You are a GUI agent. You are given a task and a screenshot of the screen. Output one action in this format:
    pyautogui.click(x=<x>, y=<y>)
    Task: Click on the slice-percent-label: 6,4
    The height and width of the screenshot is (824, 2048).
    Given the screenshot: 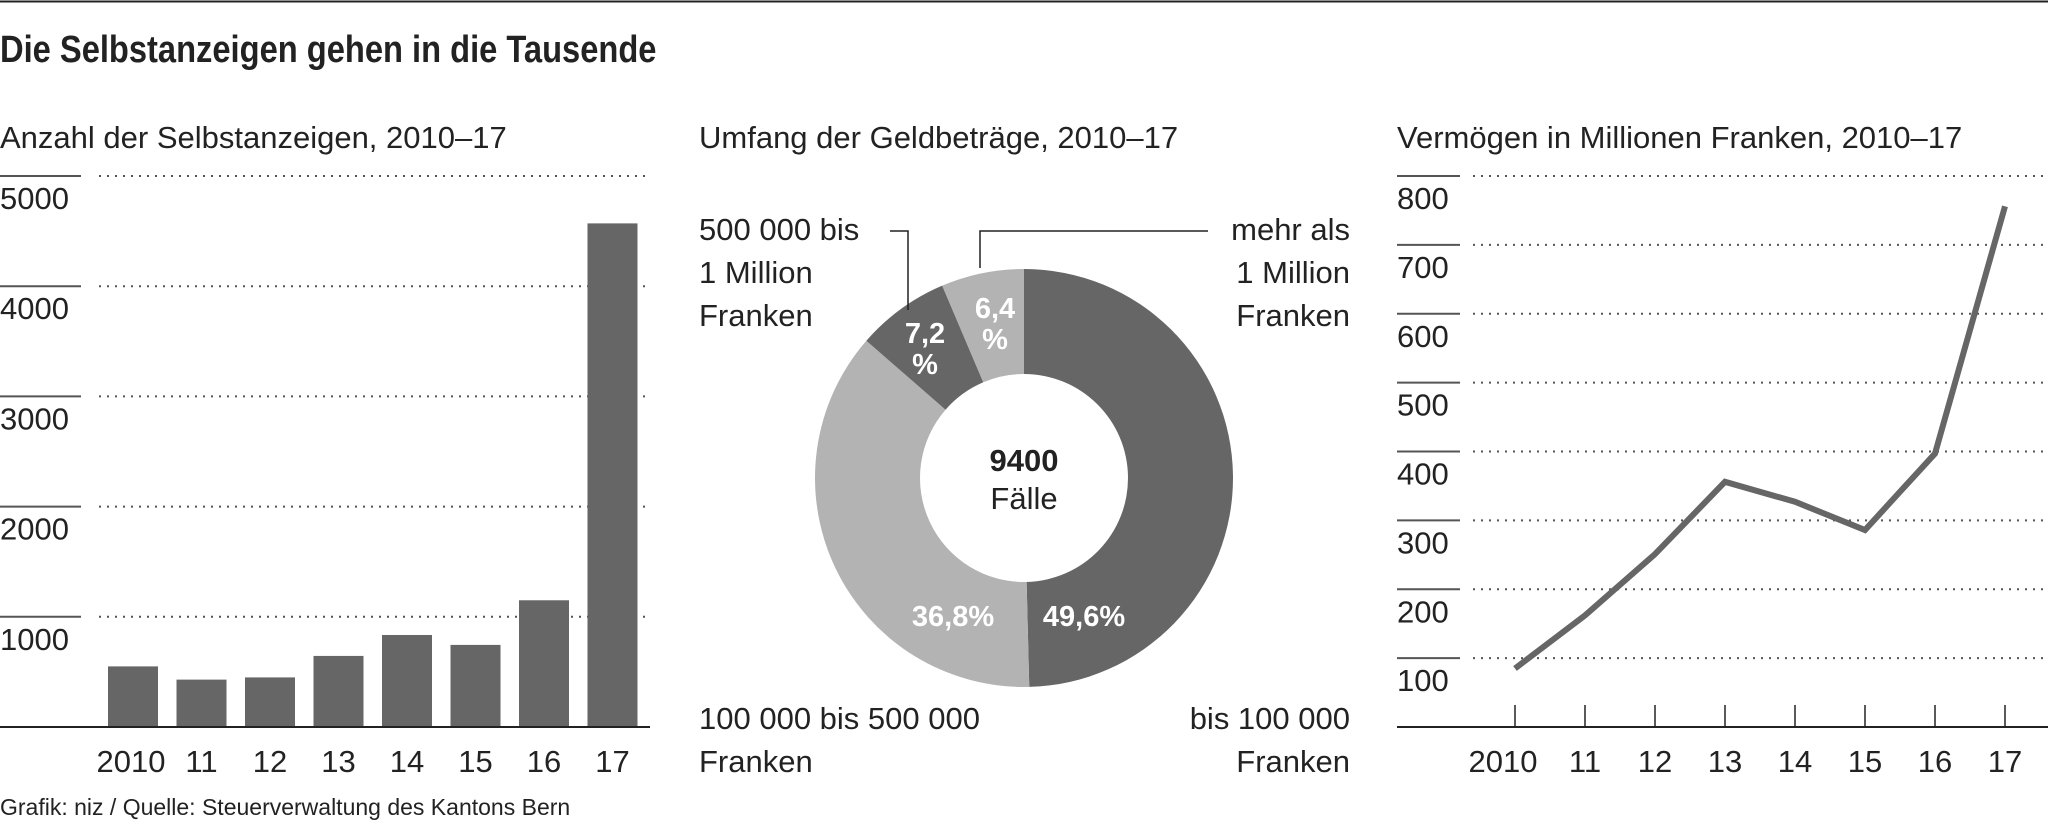 What is the action you would take?
    pyautogui.click(x=995, y=309)
    